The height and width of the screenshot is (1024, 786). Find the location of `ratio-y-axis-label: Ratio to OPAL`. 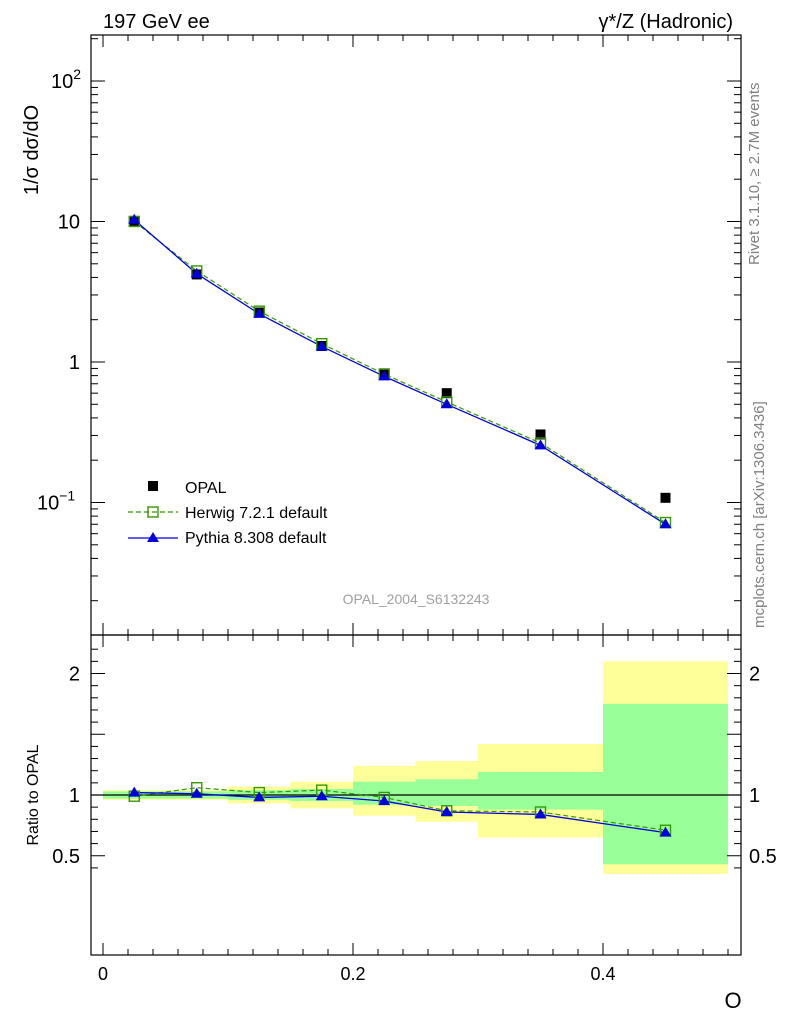

ratio-y-axis-label: Ratio to OPAL is located at coordinates (33, 794).